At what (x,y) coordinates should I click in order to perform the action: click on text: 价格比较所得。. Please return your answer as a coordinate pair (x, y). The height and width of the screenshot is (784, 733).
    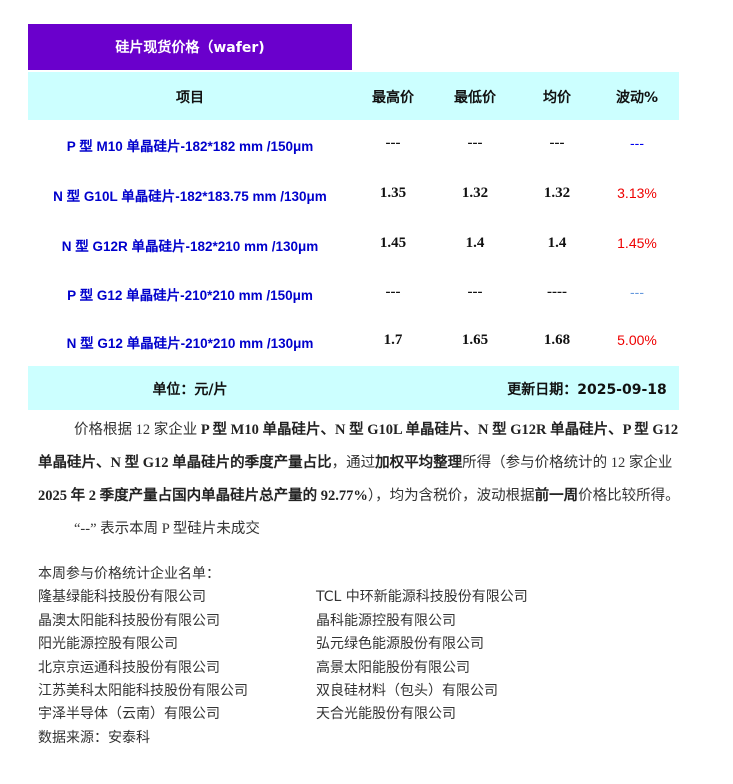
    Looking at the image, I should click on (629, 496).